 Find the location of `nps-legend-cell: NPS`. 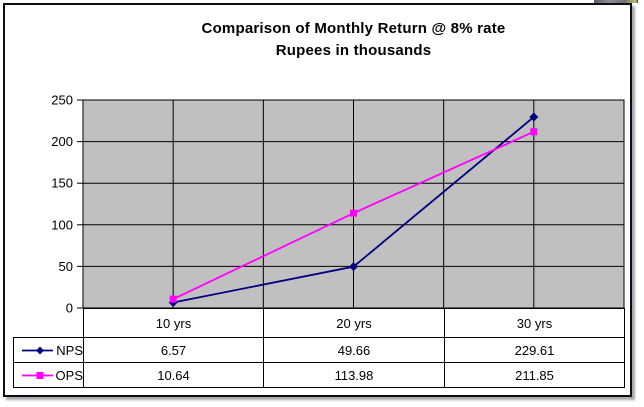

nps-legend-cell: NPS is located at coordinates (48, 350).